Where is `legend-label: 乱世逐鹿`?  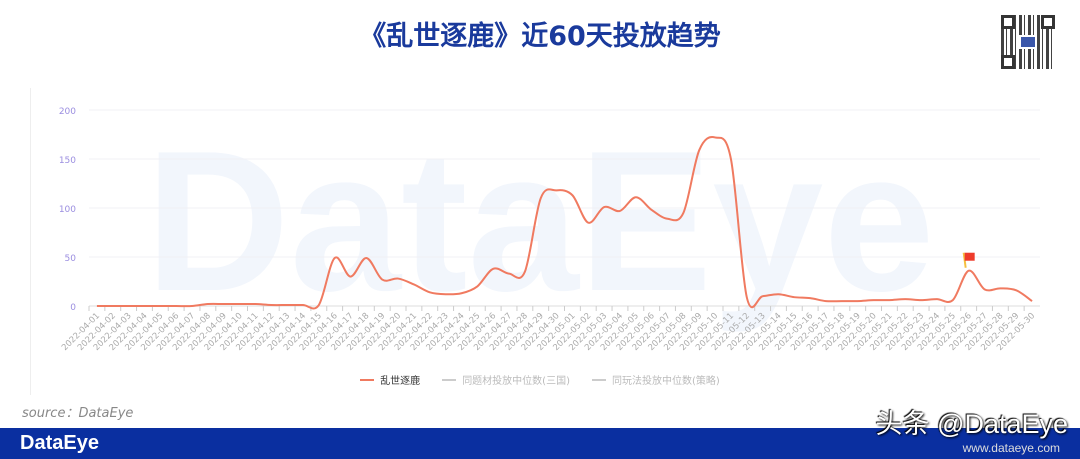 legend-label: 乱世逐鹿 is located at coordinates (400, 381).